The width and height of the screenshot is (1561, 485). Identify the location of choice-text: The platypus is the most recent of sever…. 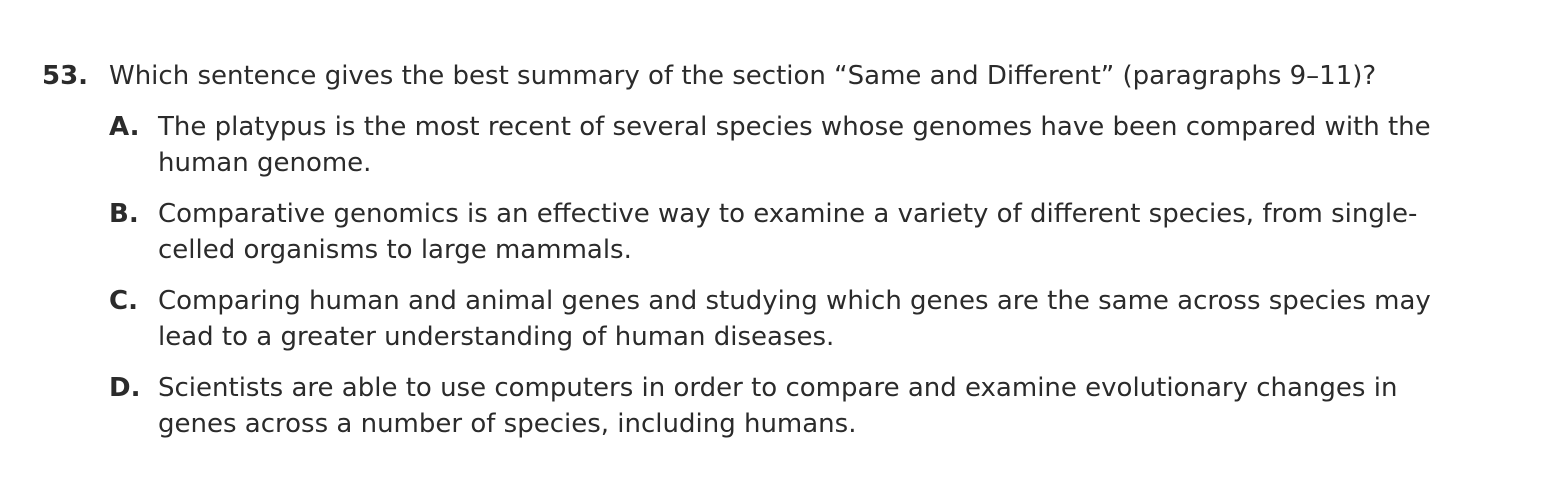
(794, 145).